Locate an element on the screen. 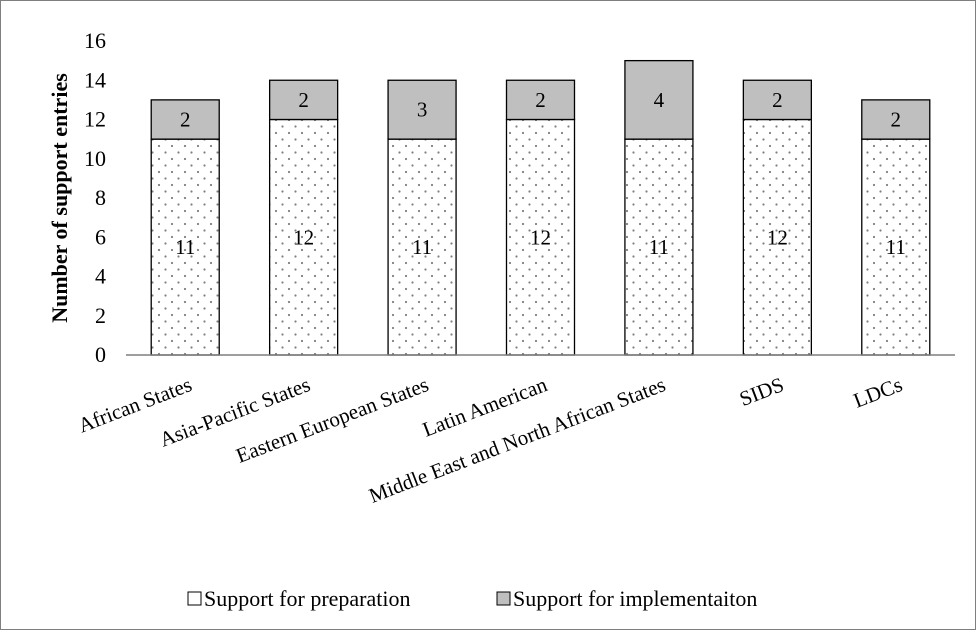  legend-label: Support for implementaiton is located at coordinates (635, 598).